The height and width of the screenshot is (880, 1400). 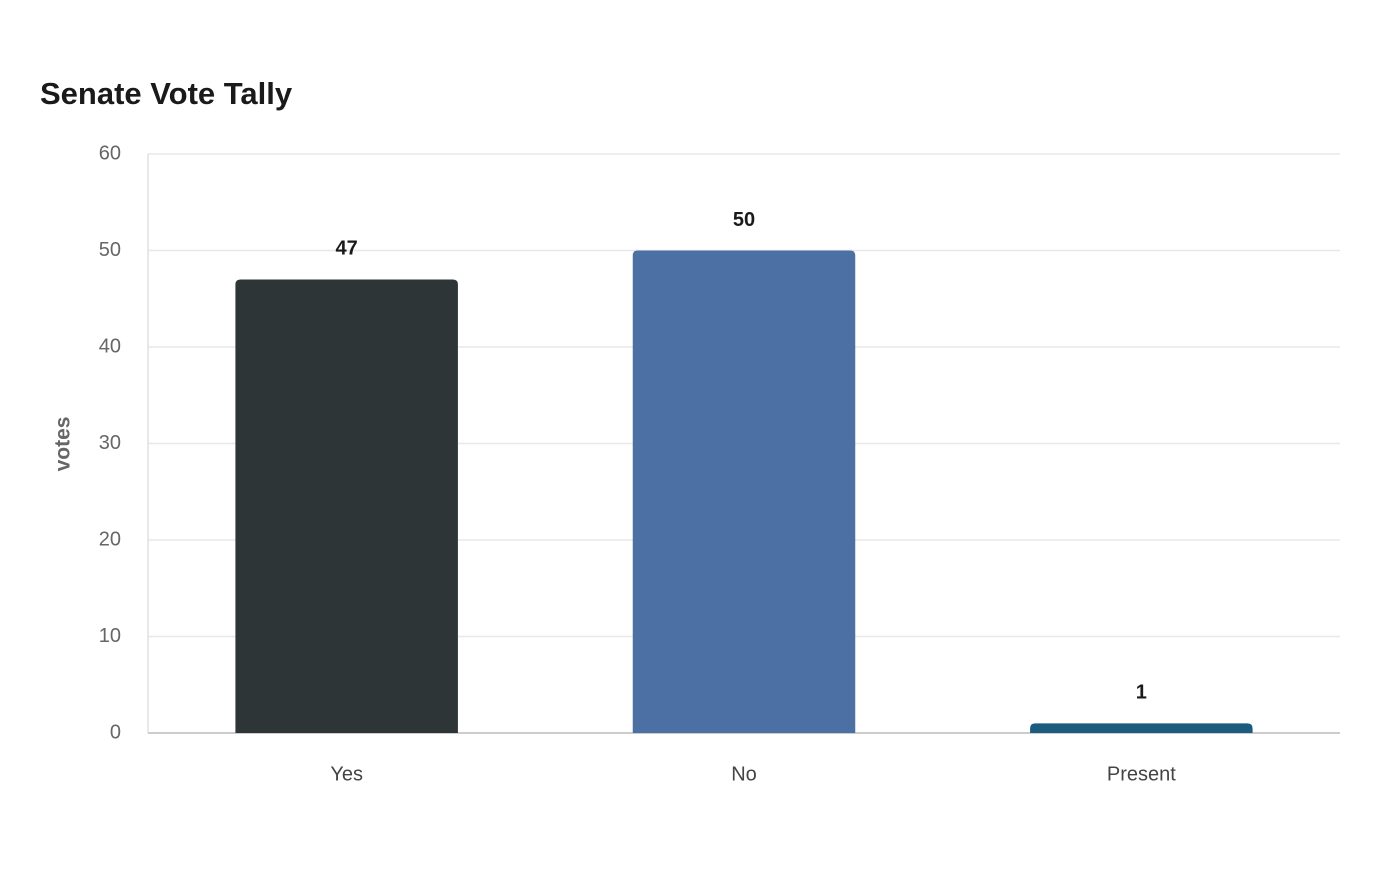 What do you see at coordinates (110, 636) in the screenshot?
I see `y-tick-label: 10` at bounding box center [110, 636].